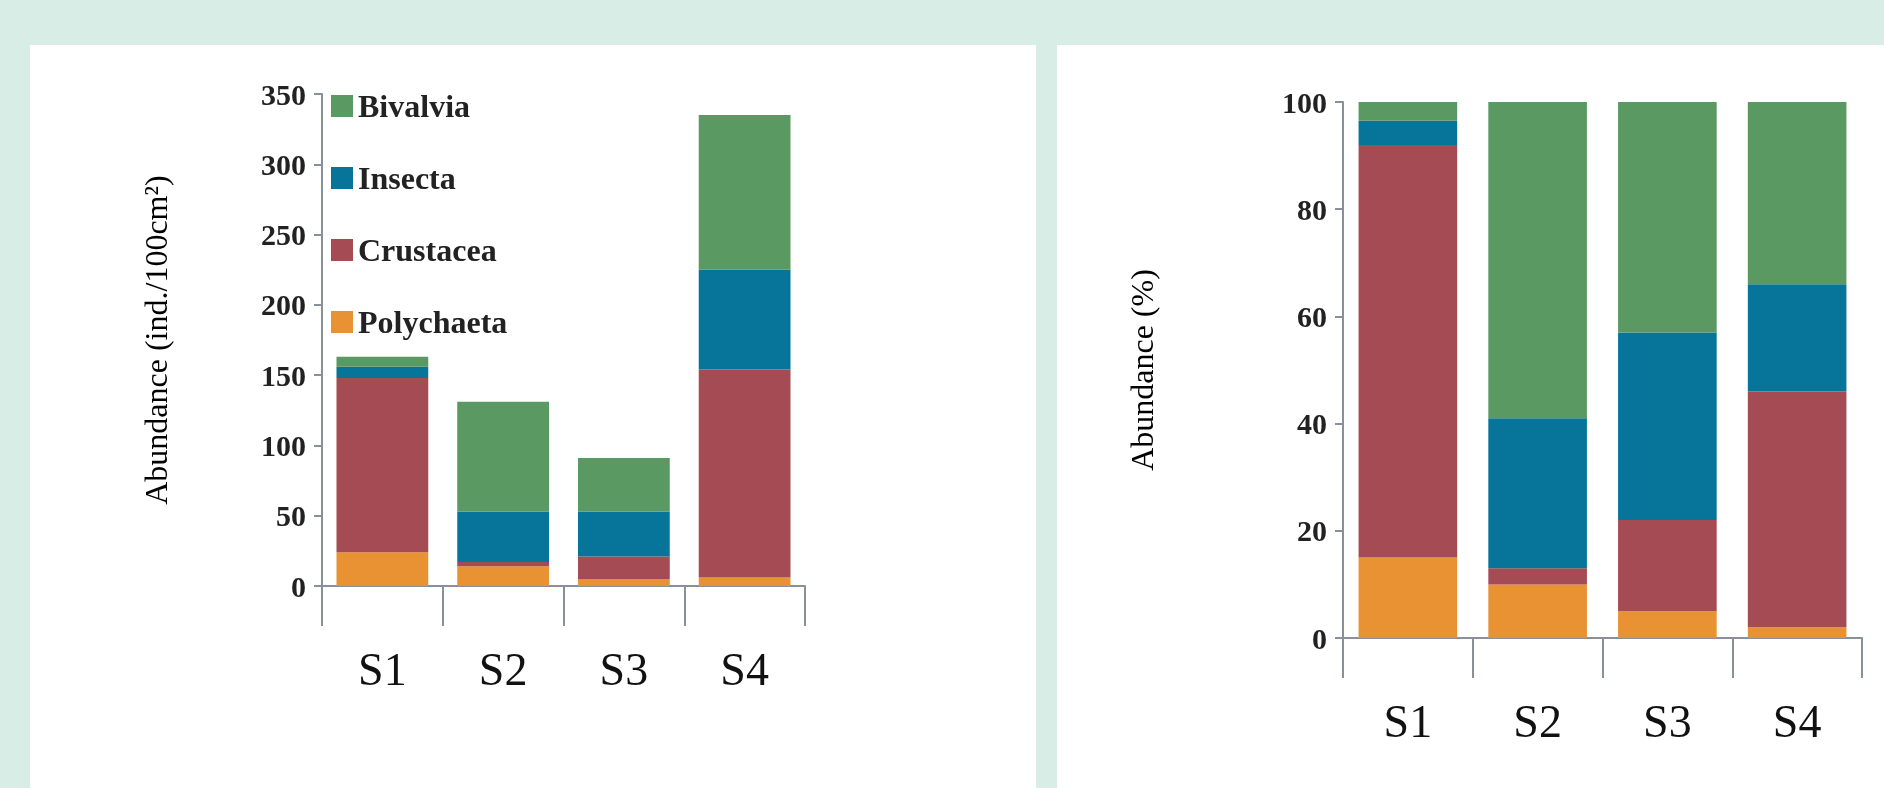  I want to click on y-axis-title: Abundance (ind./100cm²), so click(156, 340).